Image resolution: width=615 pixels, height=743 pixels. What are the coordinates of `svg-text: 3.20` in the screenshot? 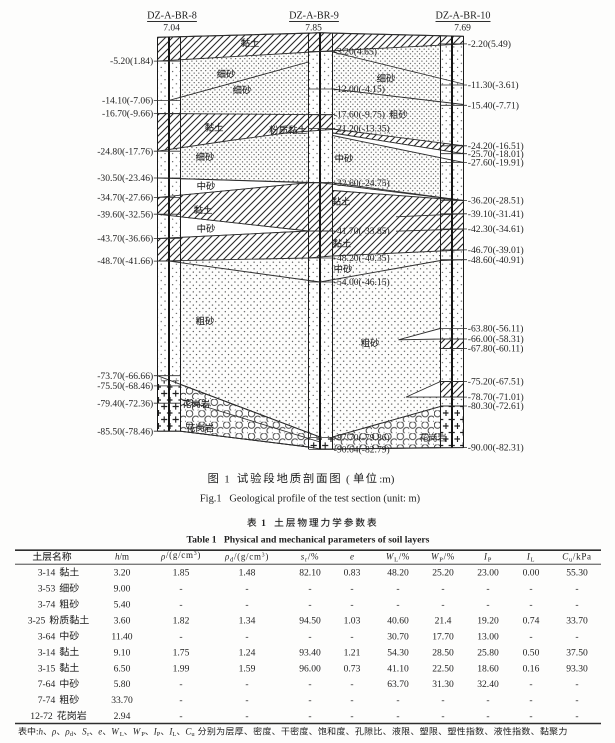 It's located at (122, 573).